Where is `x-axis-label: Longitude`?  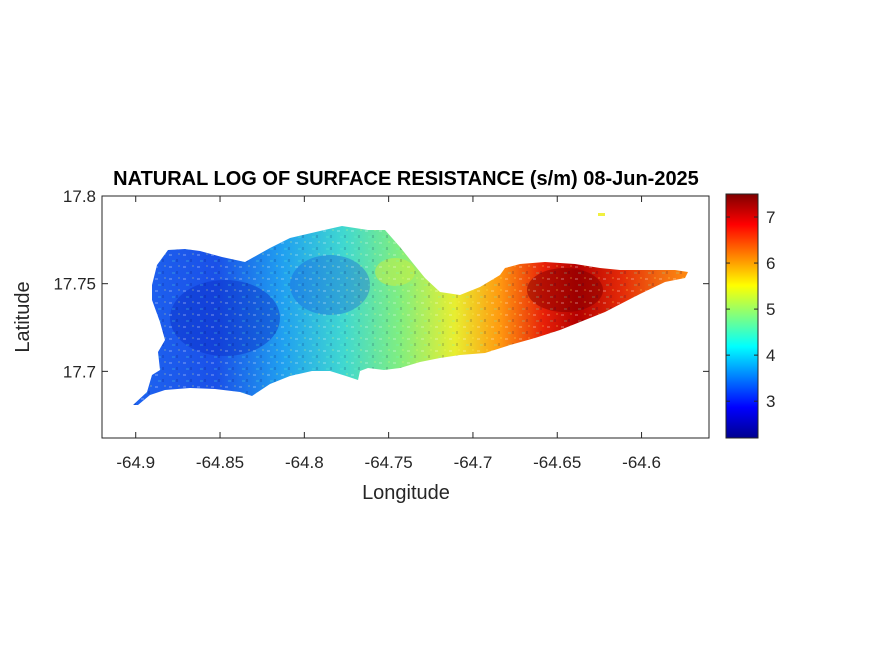
x-axis-label: Longitude is located at coordinates (406, 493).